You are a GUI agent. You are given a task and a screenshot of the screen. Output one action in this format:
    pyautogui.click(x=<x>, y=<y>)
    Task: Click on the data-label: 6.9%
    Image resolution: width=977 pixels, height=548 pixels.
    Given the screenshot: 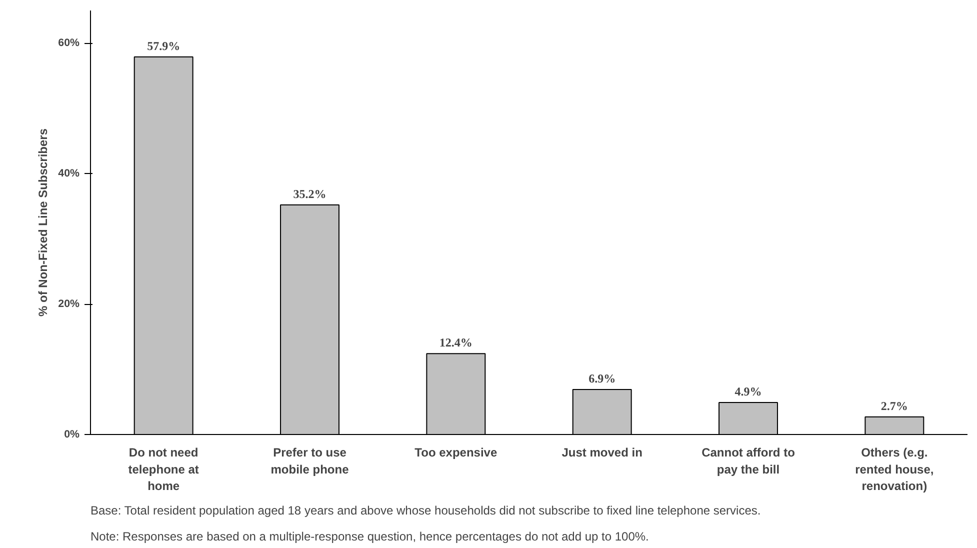 What is the action you would take?
    pyautogui.click(x=602, y=378)
    